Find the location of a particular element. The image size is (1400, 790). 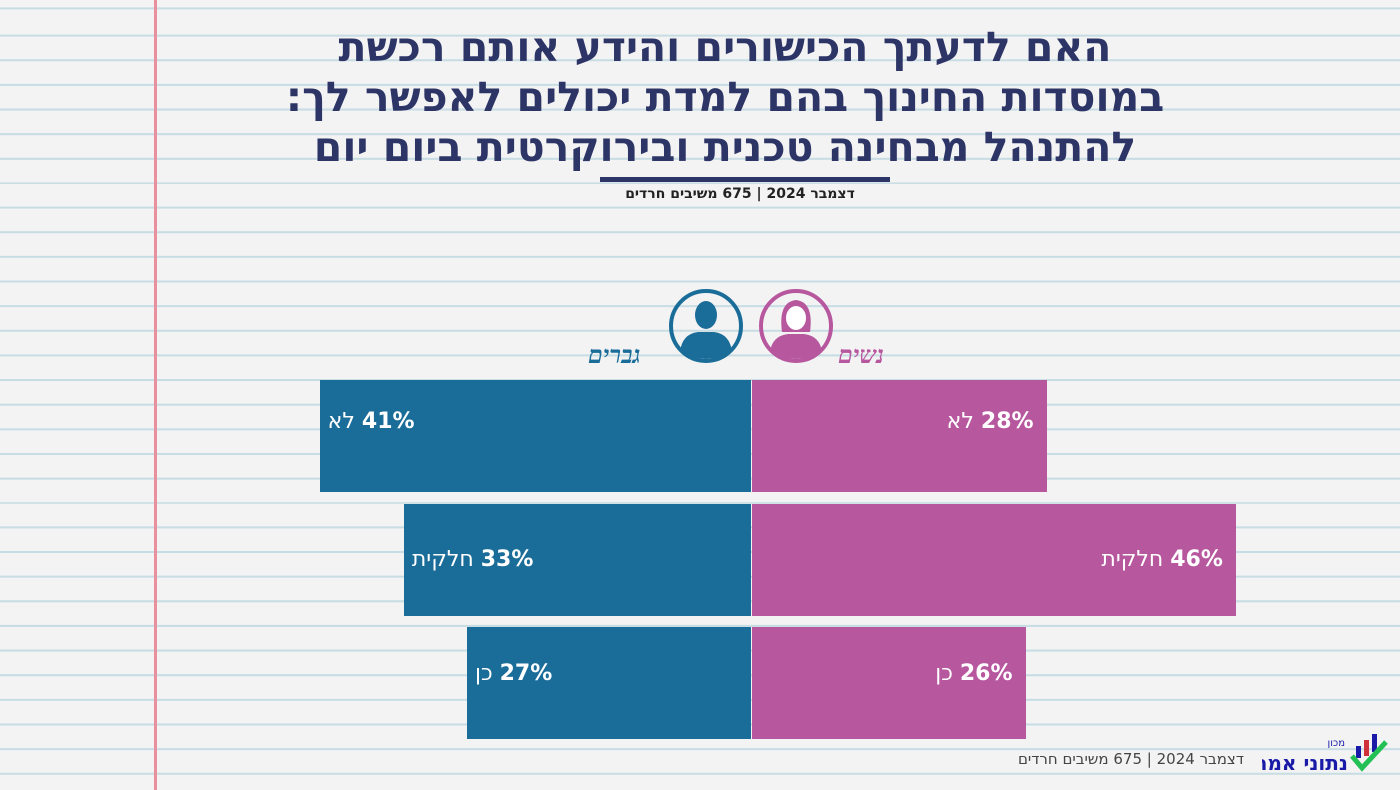

woman-icon is located at coordinates (796, 326).